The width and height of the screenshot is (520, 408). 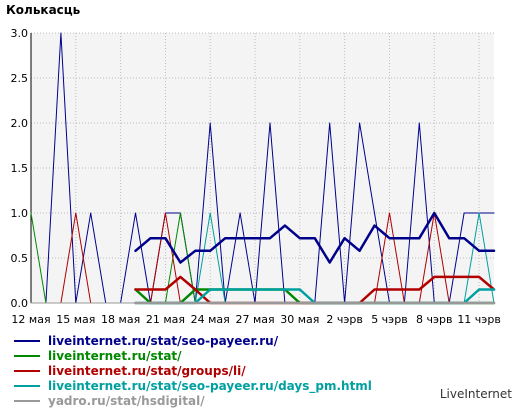 What do you see at coordinates (20, 258) in the screenshot?
I see `y-tick-label: 0.5` at bounding box center [20, 258].